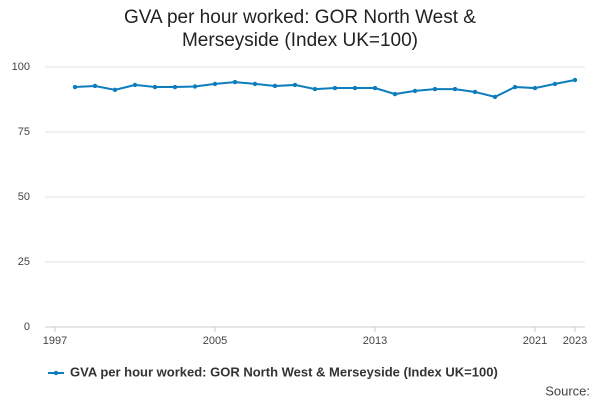 Image resolution: width=600 pixels, height=400 pixels. Describe the element at coordinates (24, 197) in the screenshot. I see `y-tick-label: 50` at that location.